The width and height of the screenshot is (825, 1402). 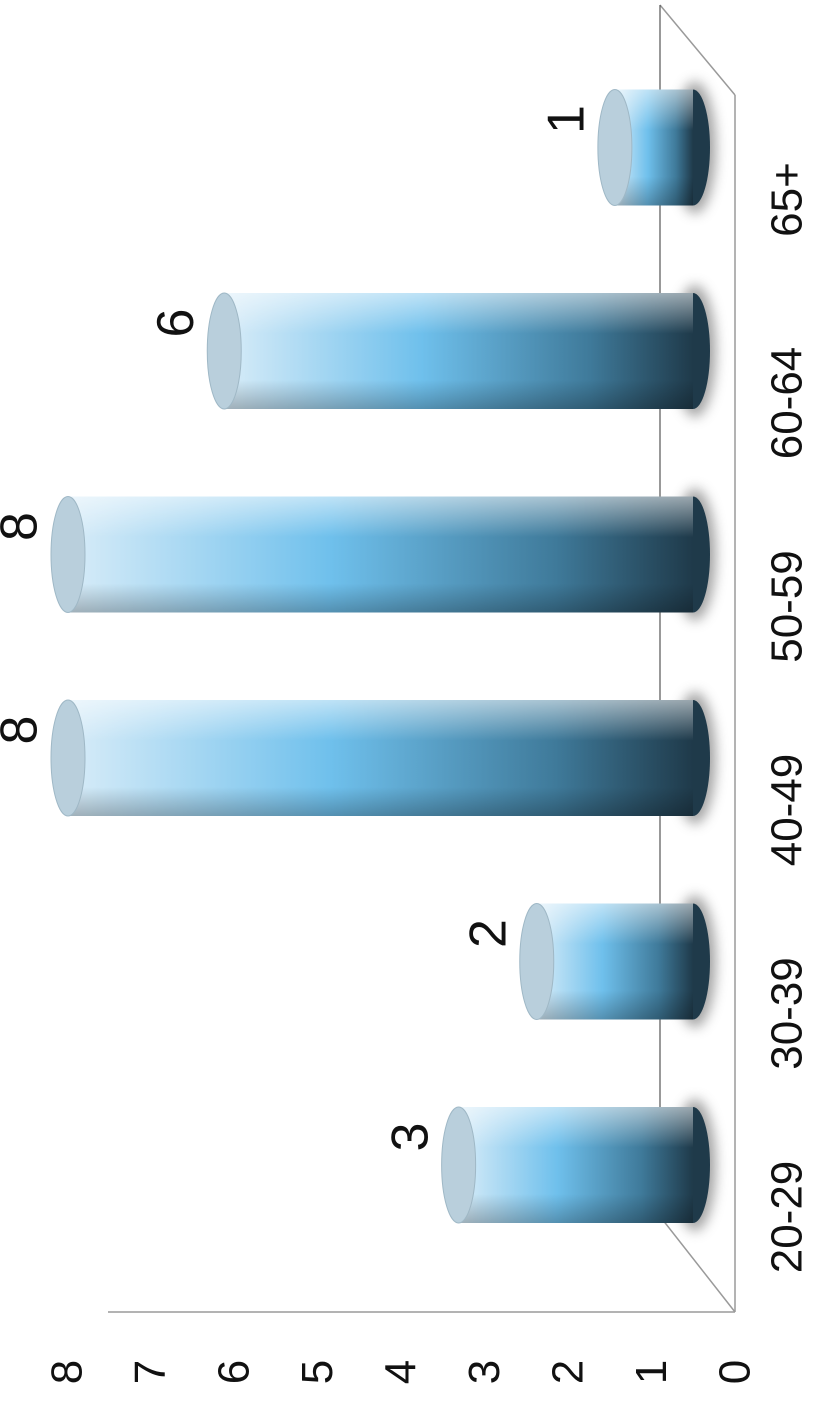 I want to click on y-tick-label: 0, so click(x=735, y=1372).